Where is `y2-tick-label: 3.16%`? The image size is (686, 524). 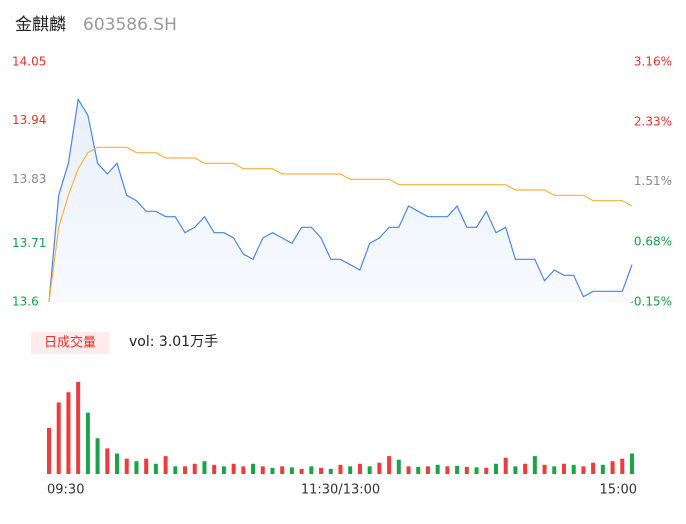
y2-tick-label: 3.16% is located at coordinates (653, 62).